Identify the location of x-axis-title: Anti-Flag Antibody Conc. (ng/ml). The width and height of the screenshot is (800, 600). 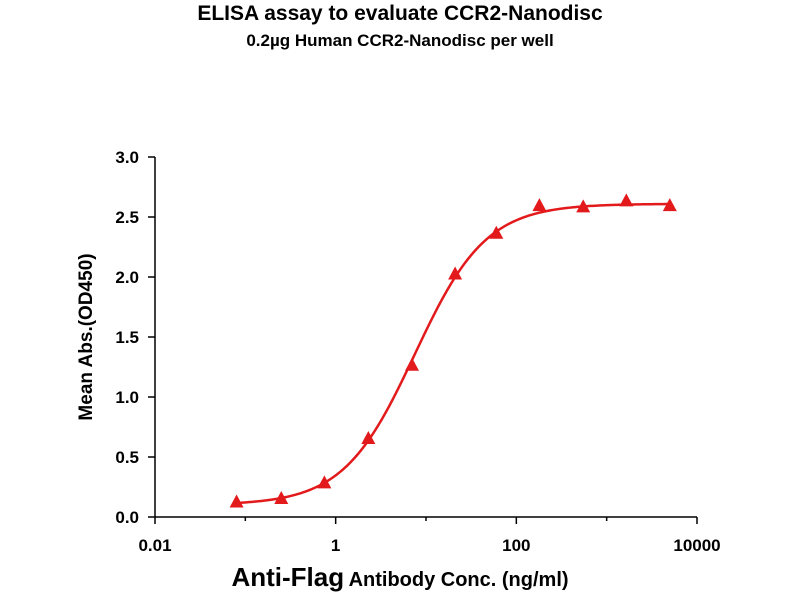
(400, 577).